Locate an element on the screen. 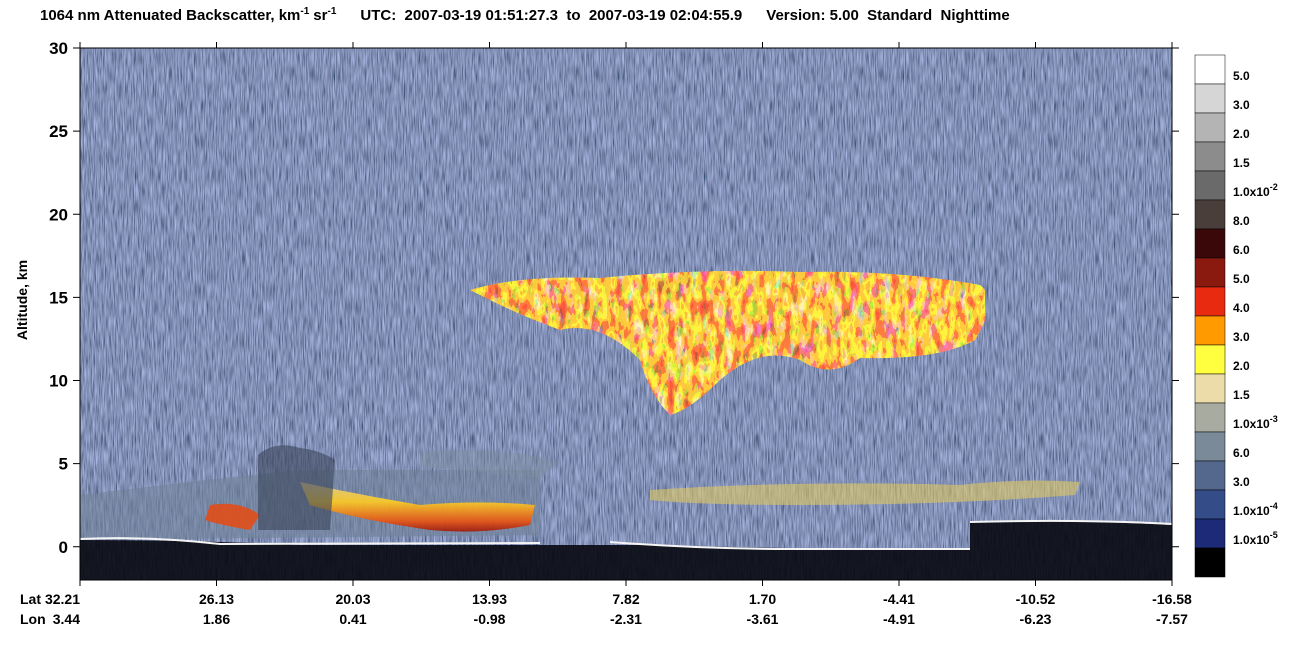 Image resolution: width=1300 pixels, height=672 pixels. colorbar-label: 8.0 is located at coordinates (1241, 221).